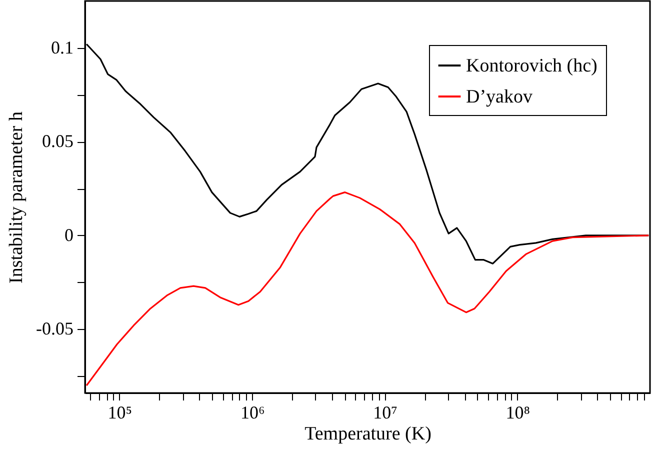 This screenshot has height=452, width=662. Describe the element at coordinates (58, 141) in the screenshot. I see `y-tick-label: 0.05` at that location.